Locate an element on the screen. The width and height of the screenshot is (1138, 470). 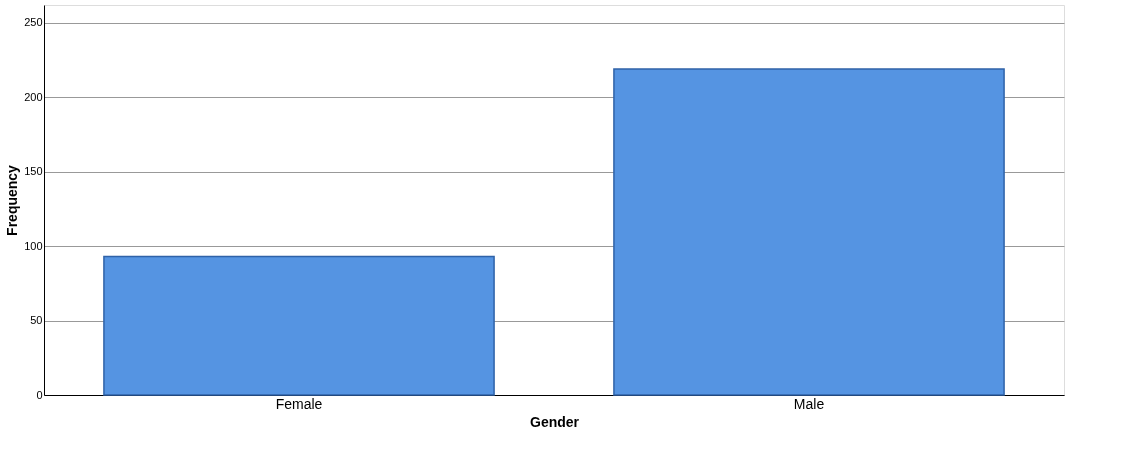
y-tick-label: 100 is located at coordinates (33, 245).